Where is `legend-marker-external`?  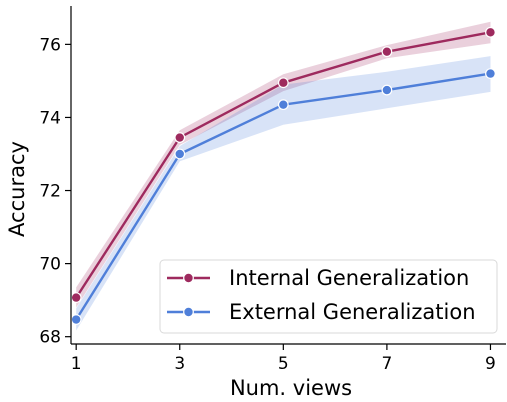
legend-marker-external is located at coordinates (188, 312).